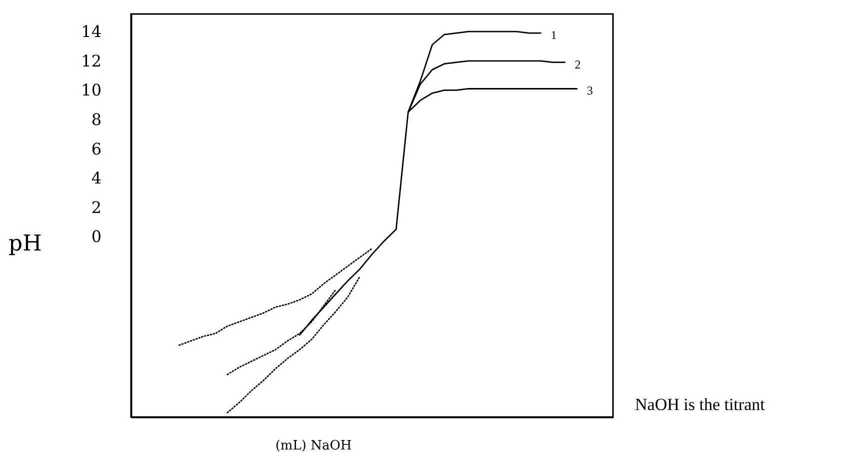  Describe the element at coordinates (91, 32) in the screenshot. I see `y-tick-label: 14` at that location.